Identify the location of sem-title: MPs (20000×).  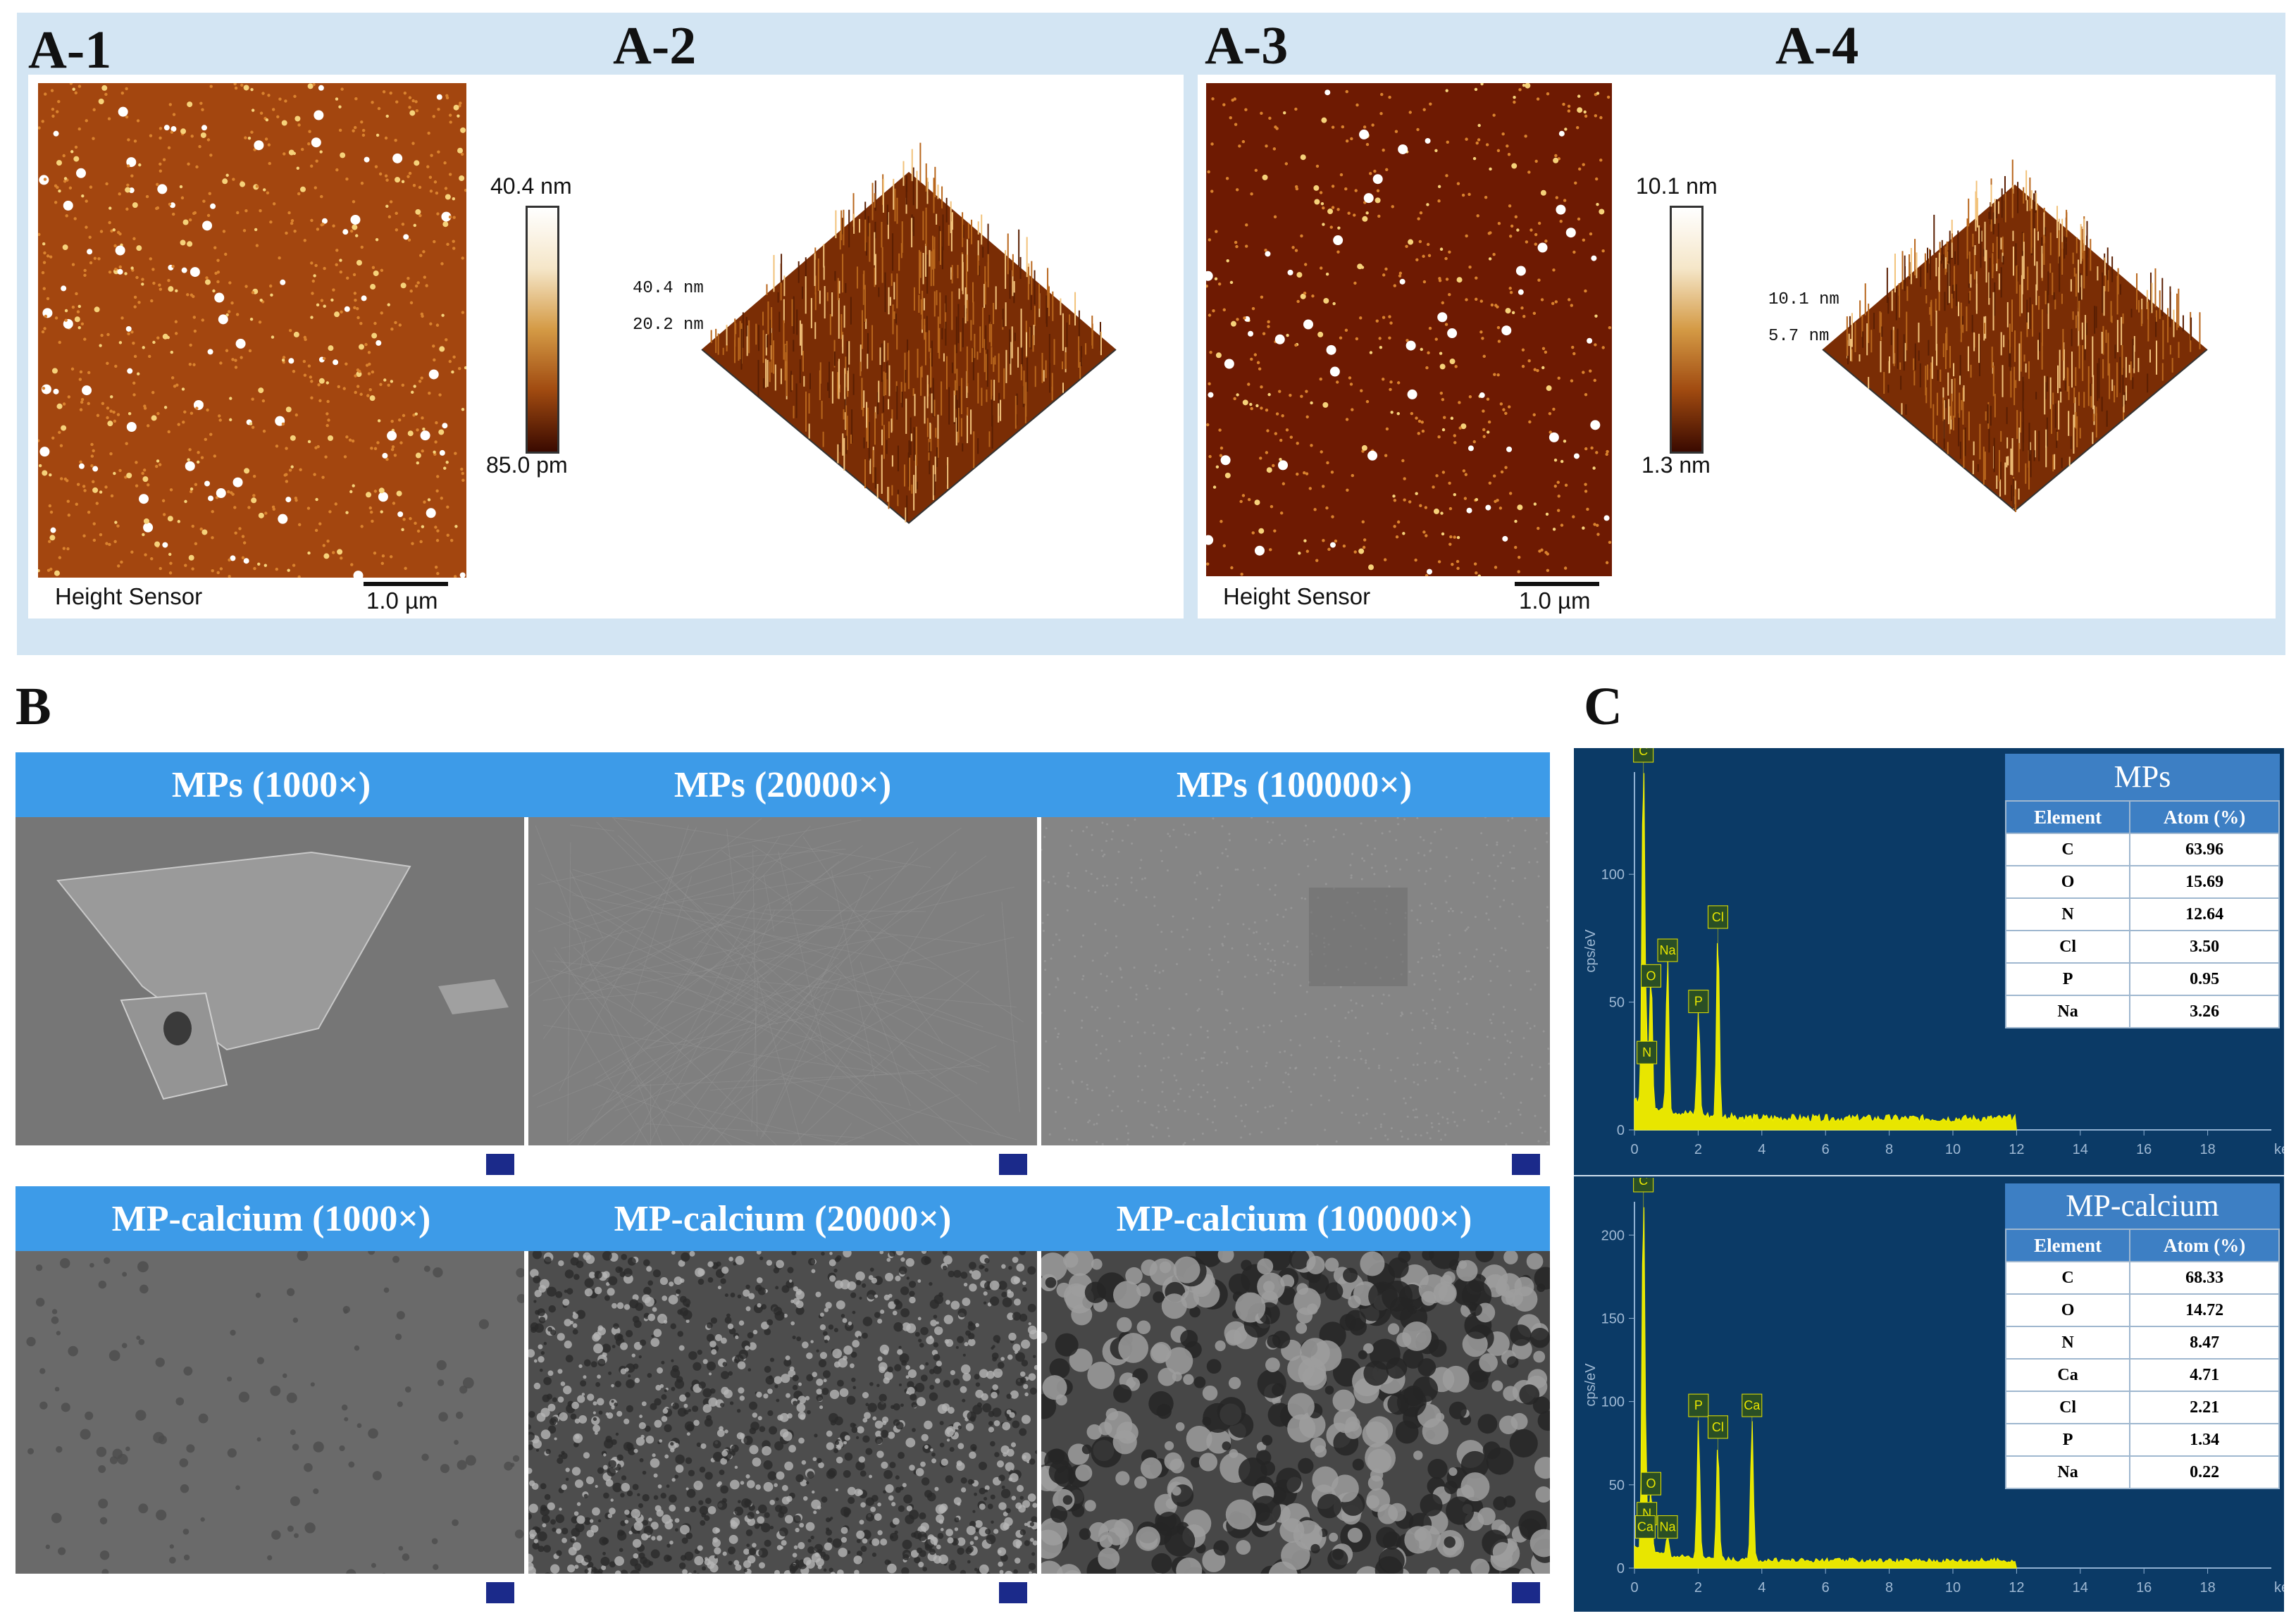
(783, 785).